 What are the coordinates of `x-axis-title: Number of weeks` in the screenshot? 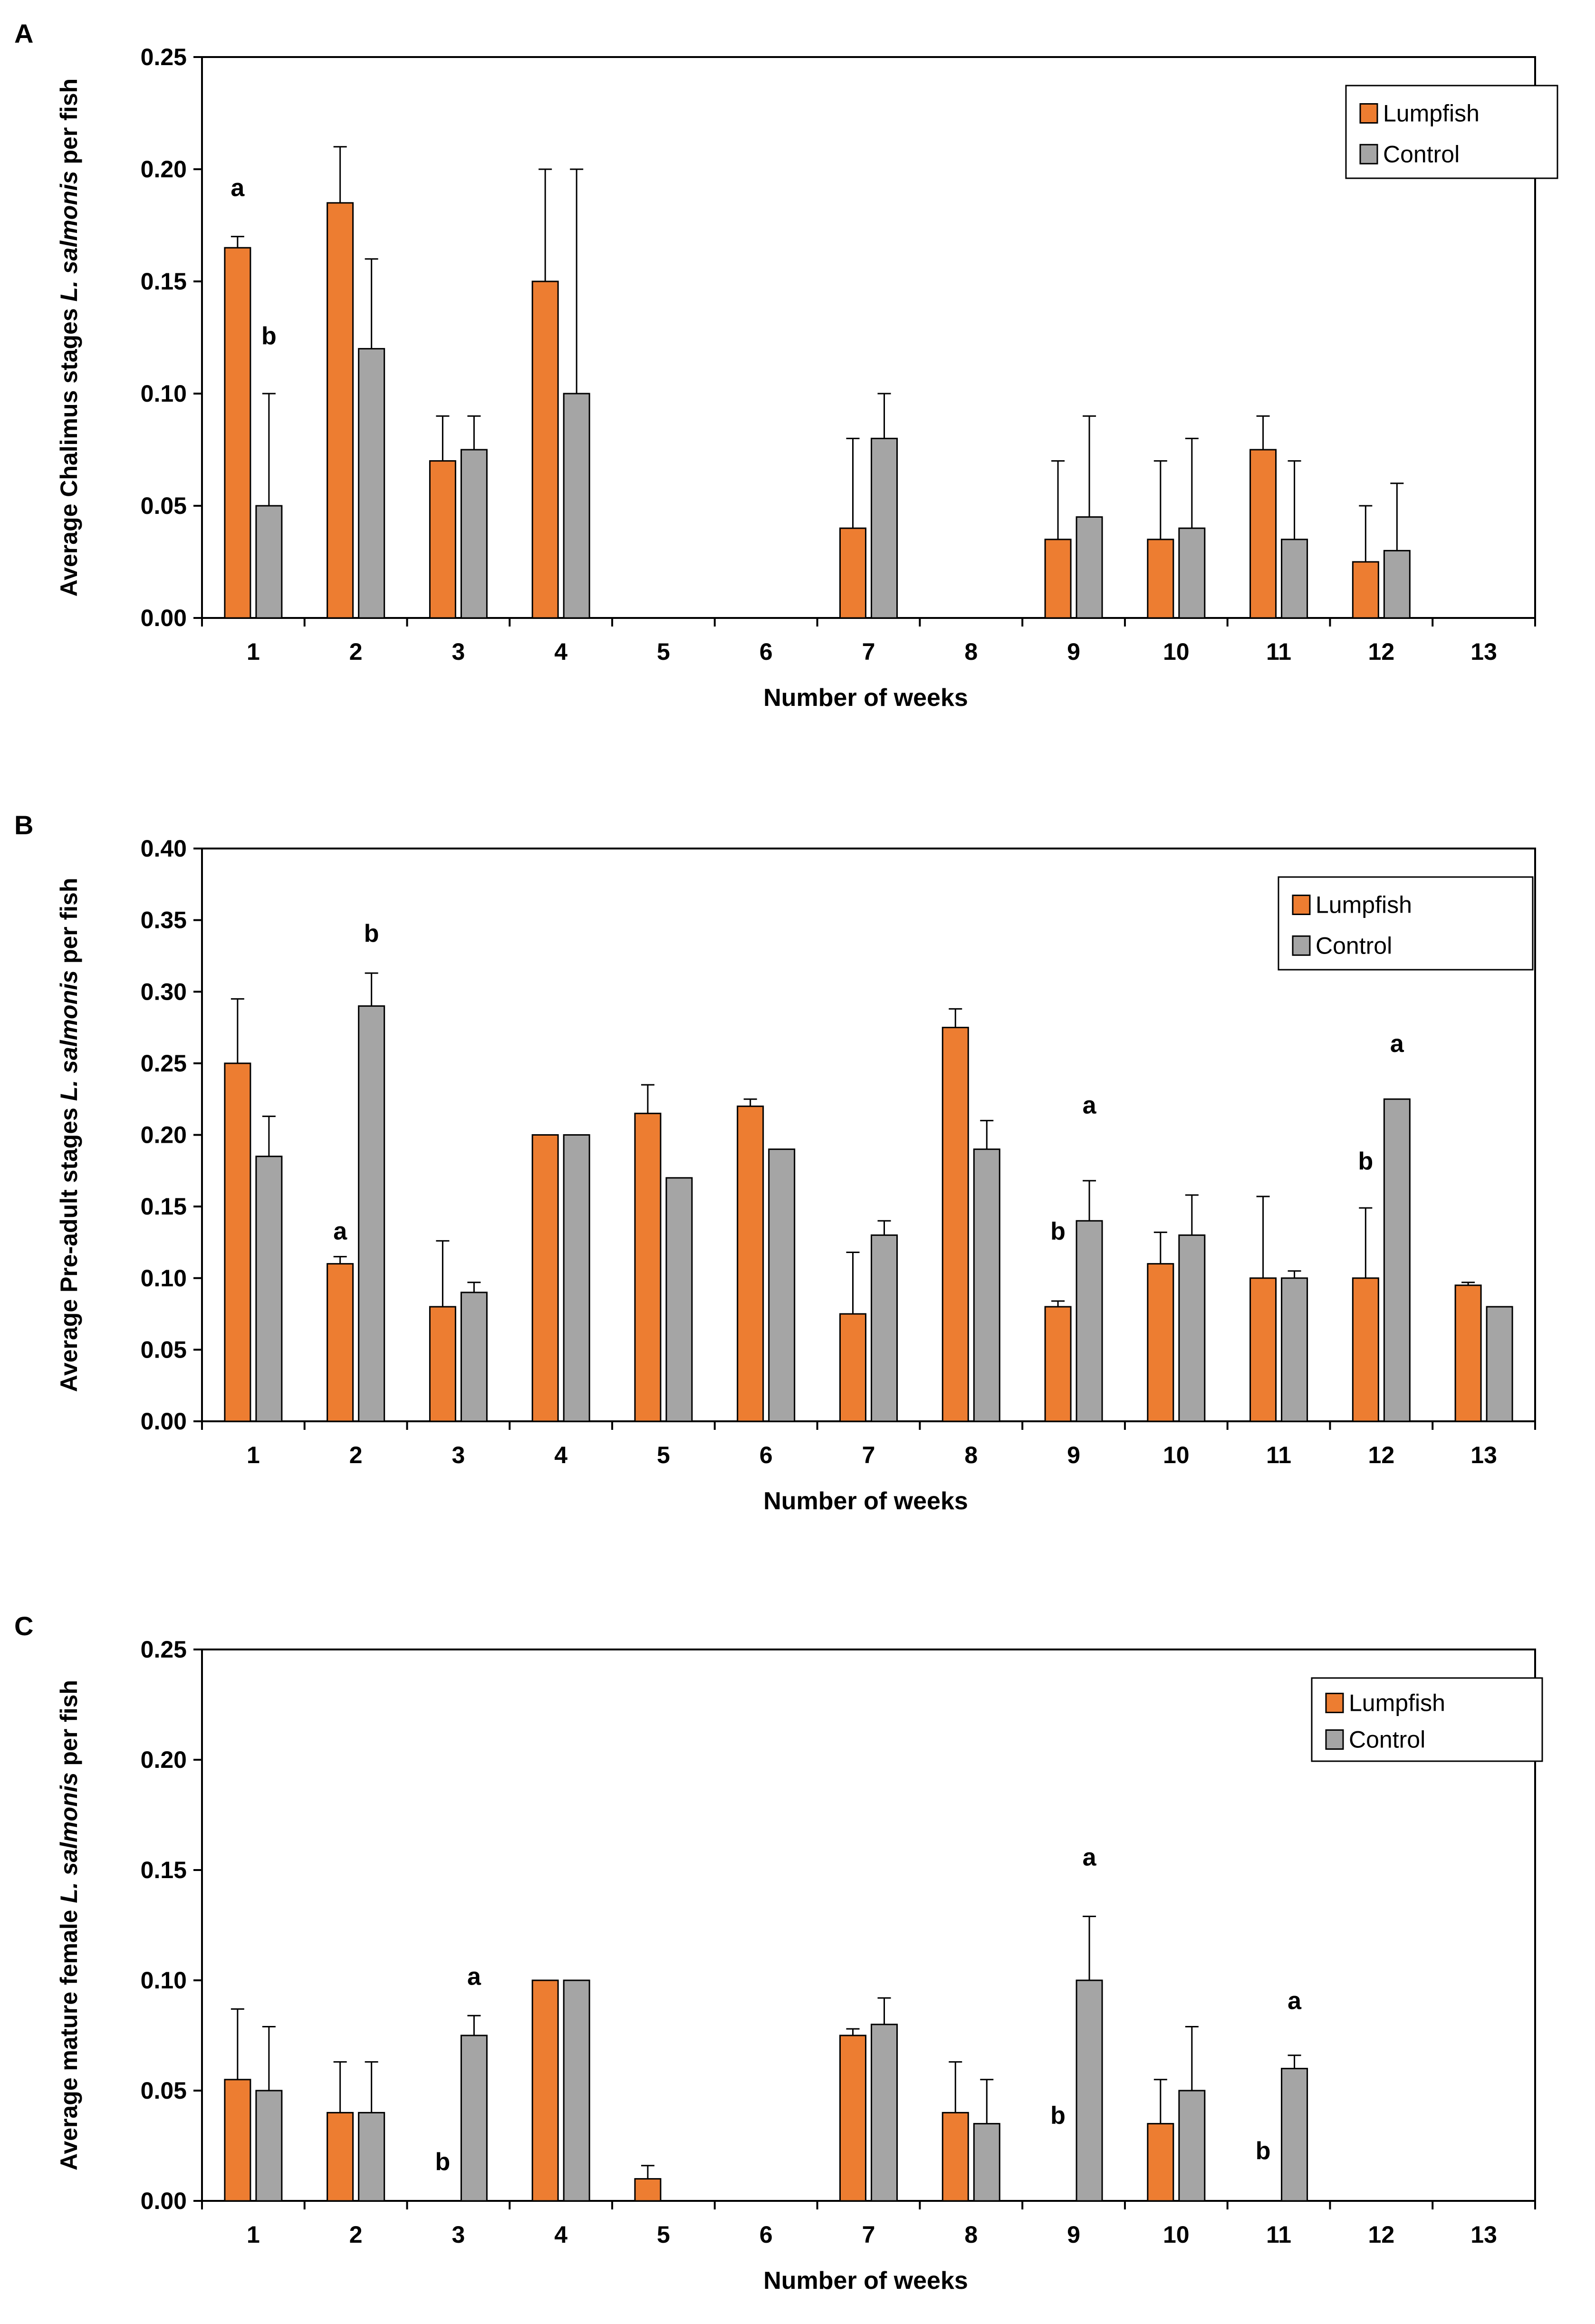 It's located at (865, 1501).